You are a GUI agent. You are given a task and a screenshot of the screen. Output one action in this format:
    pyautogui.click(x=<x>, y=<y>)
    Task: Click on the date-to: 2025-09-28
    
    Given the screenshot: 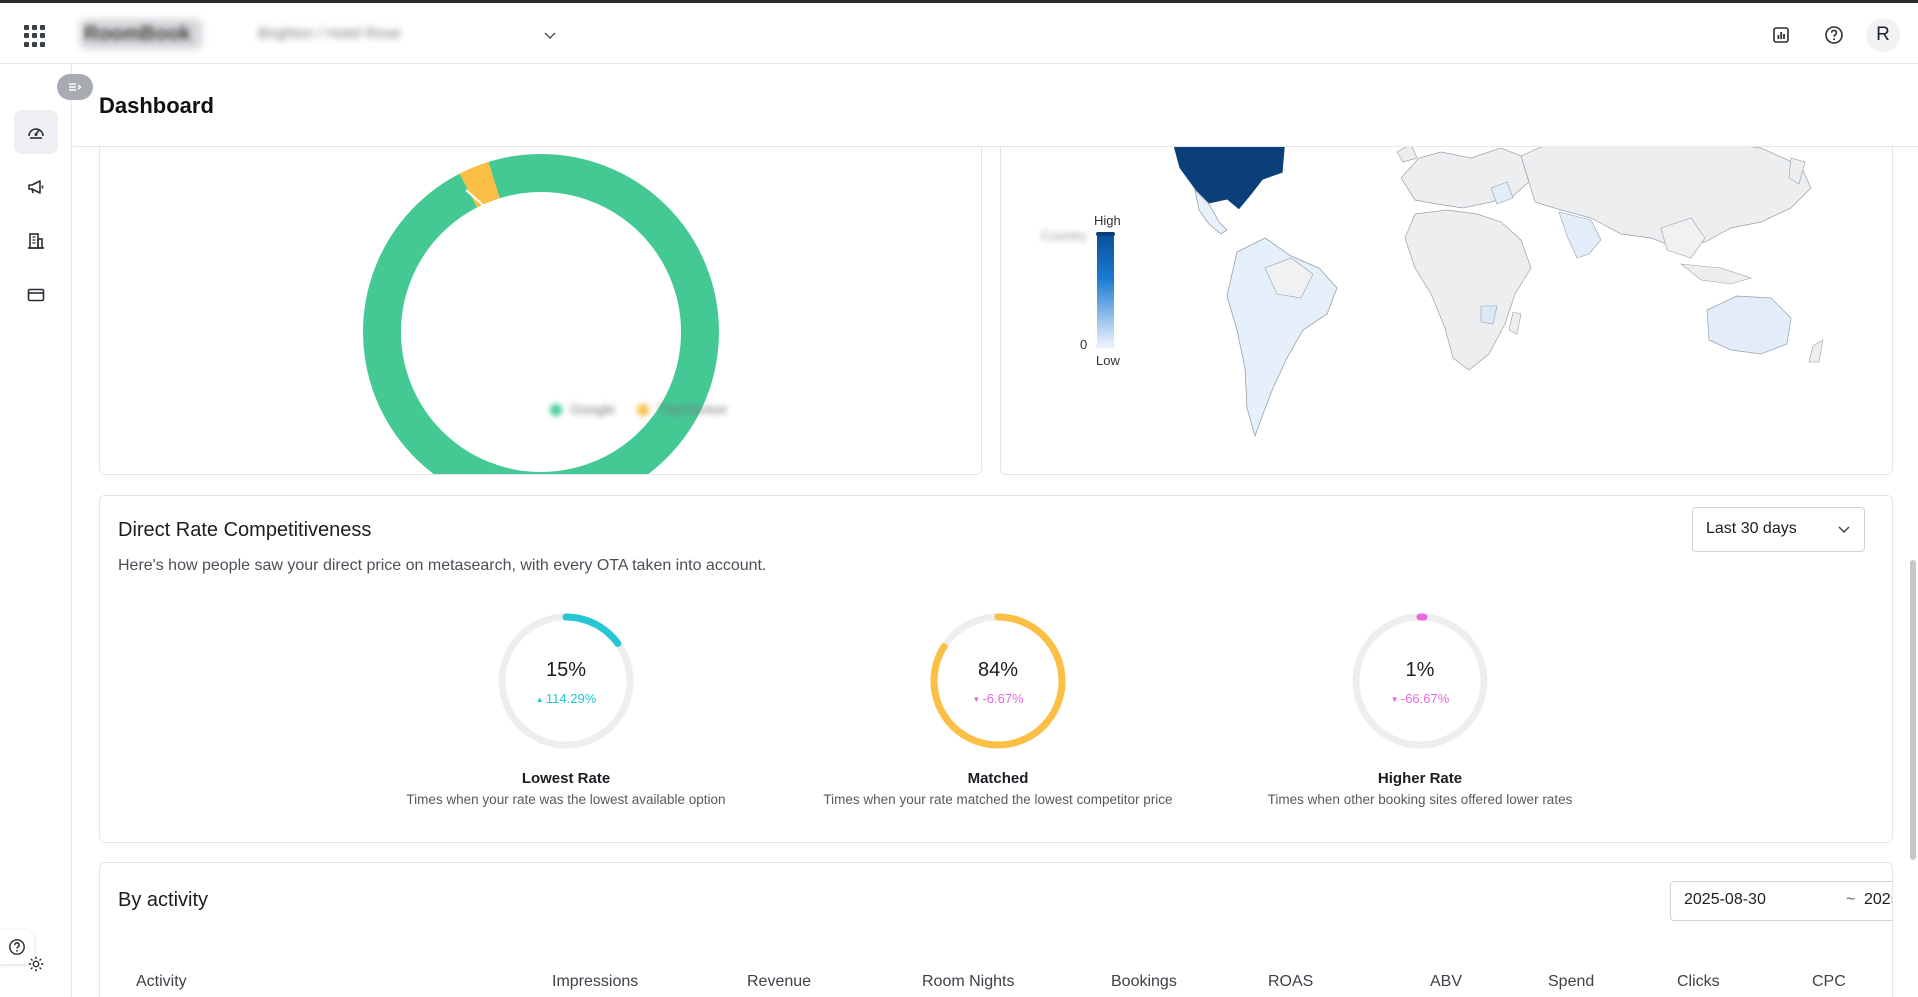 What is the action you would take?
    pyautogui.click(x=1878, y=899)
    